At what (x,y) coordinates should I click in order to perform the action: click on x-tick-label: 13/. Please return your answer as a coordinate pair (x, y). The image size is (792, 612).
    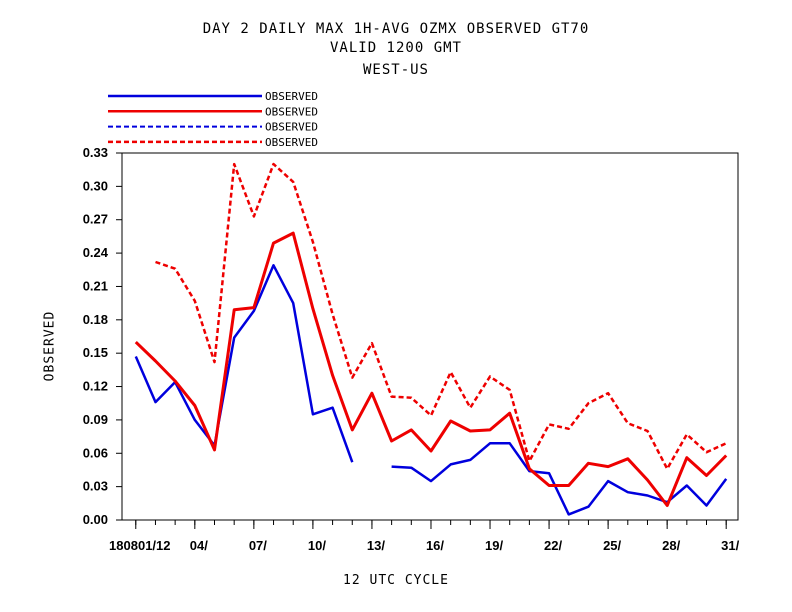
    Looking at the image, I should click on (376, 545).